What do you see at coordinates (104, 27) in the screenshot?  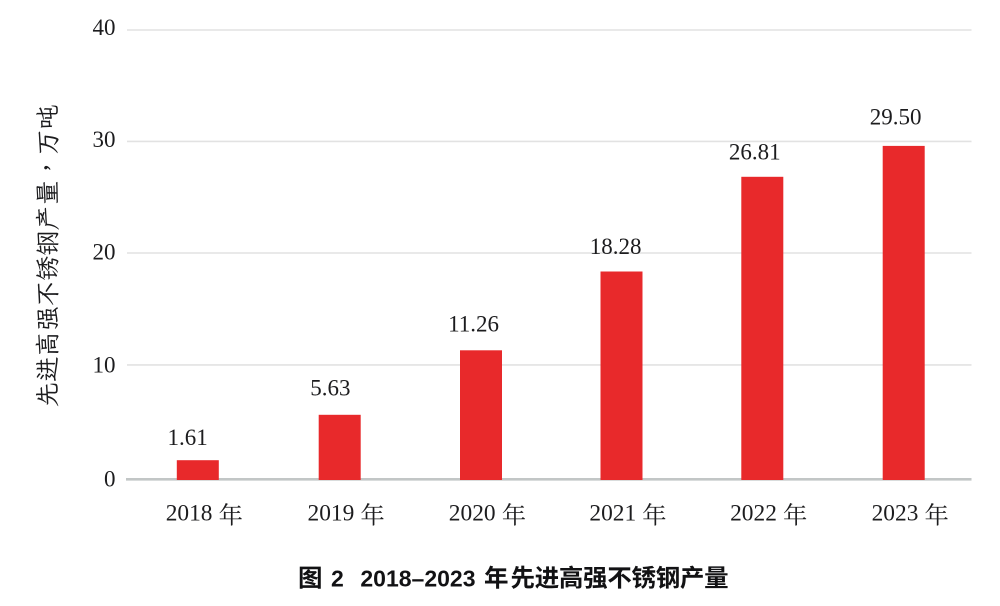 I see `svg-text: 40` at bounding box center [104, 27].